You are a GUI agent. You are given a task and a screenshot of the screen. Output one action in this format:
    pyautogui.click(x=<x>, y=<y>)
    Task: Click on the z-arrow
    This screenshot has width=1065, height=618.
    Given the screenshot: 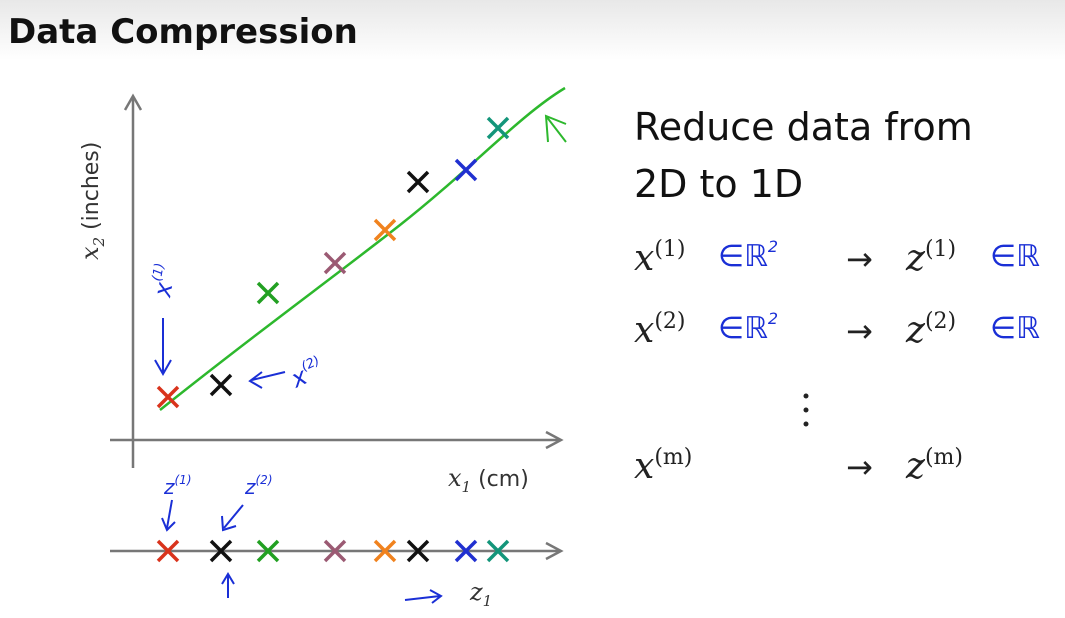 What is the action you would take?
    pyautogui.click(x=554, y=551)
    